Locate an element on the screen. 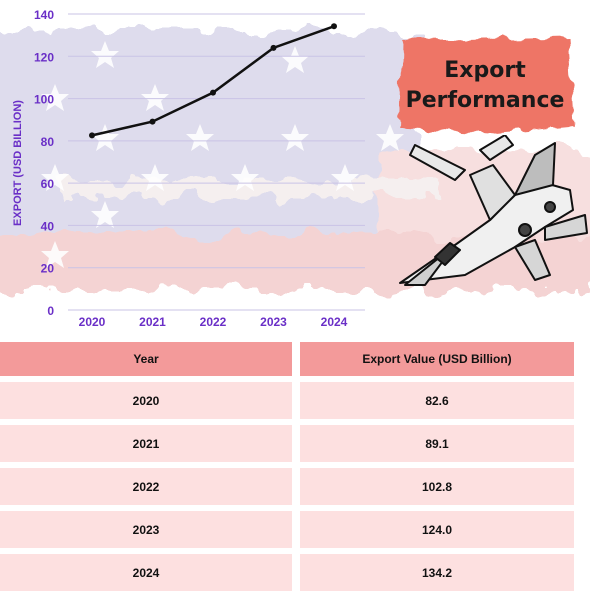  y-axis-label: EXPORT (USD BILLION) is located at coordinates (18, 163).